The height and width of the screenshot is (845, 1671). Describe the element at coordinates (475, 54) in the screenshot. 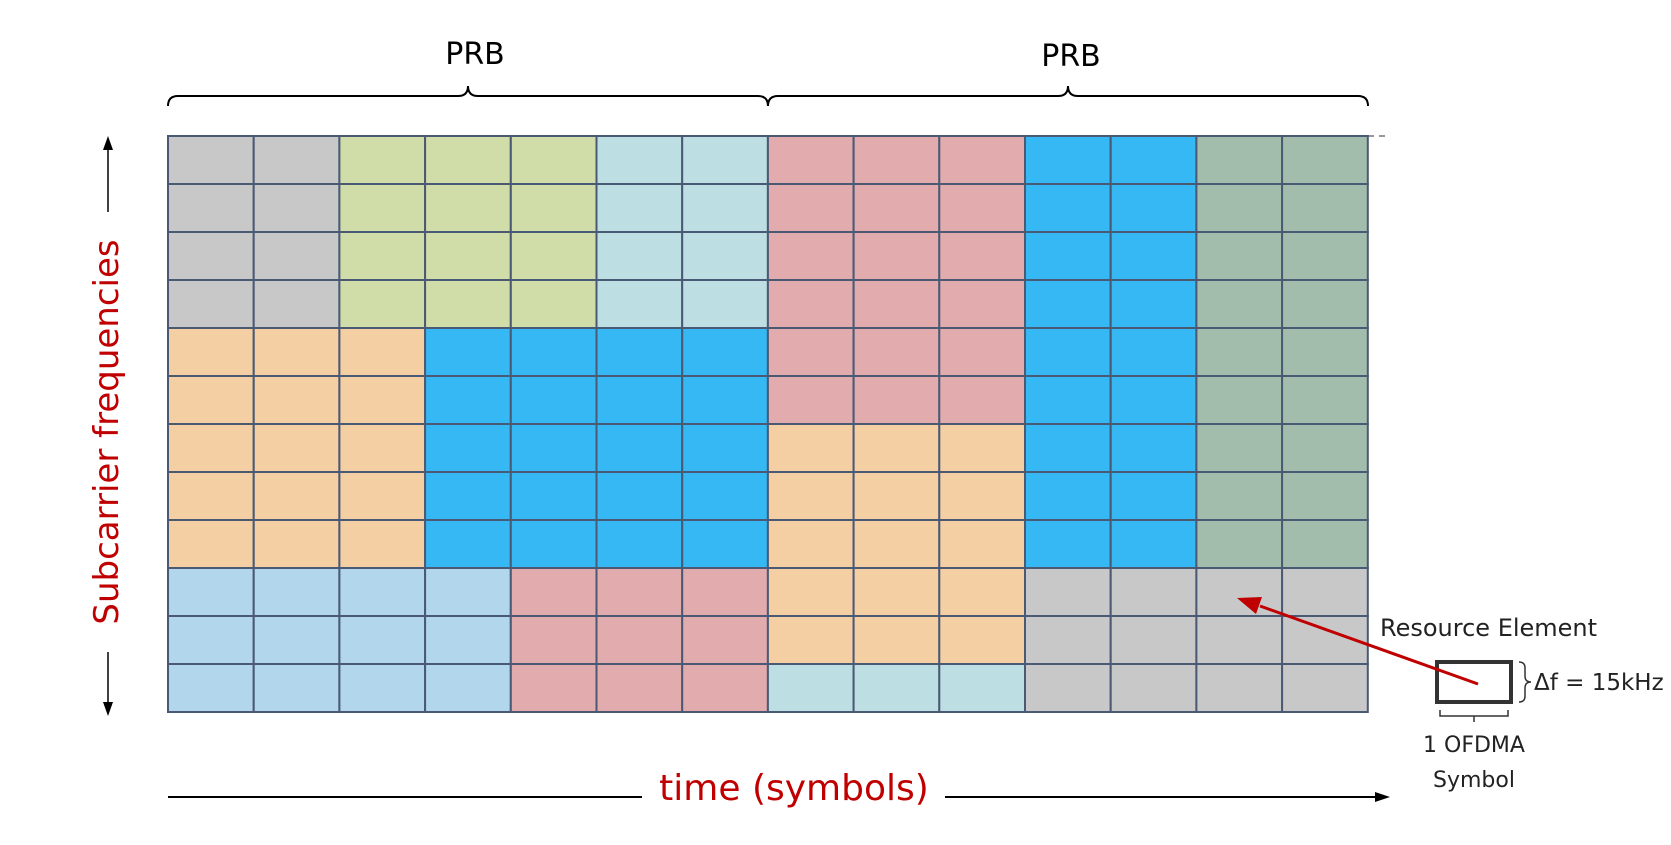

I see `prb-label-left: PRB` at that location.